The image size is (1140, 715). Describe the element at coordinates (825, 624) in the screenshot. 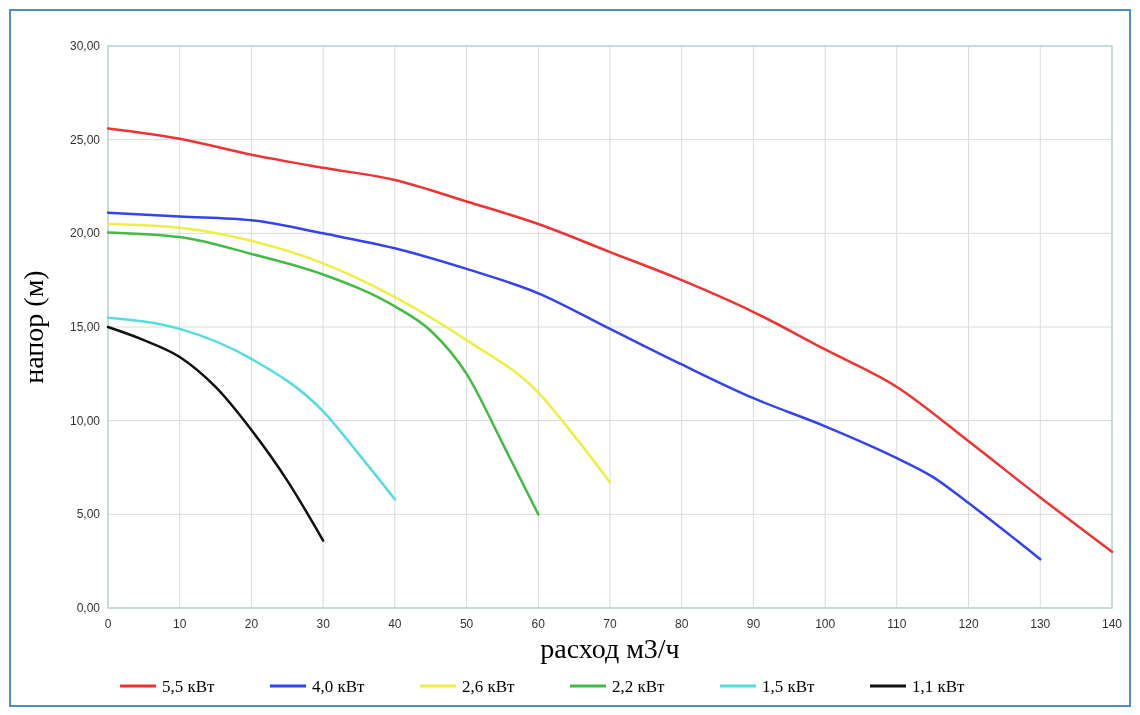

I see `x-tick-label: 100` at that location.